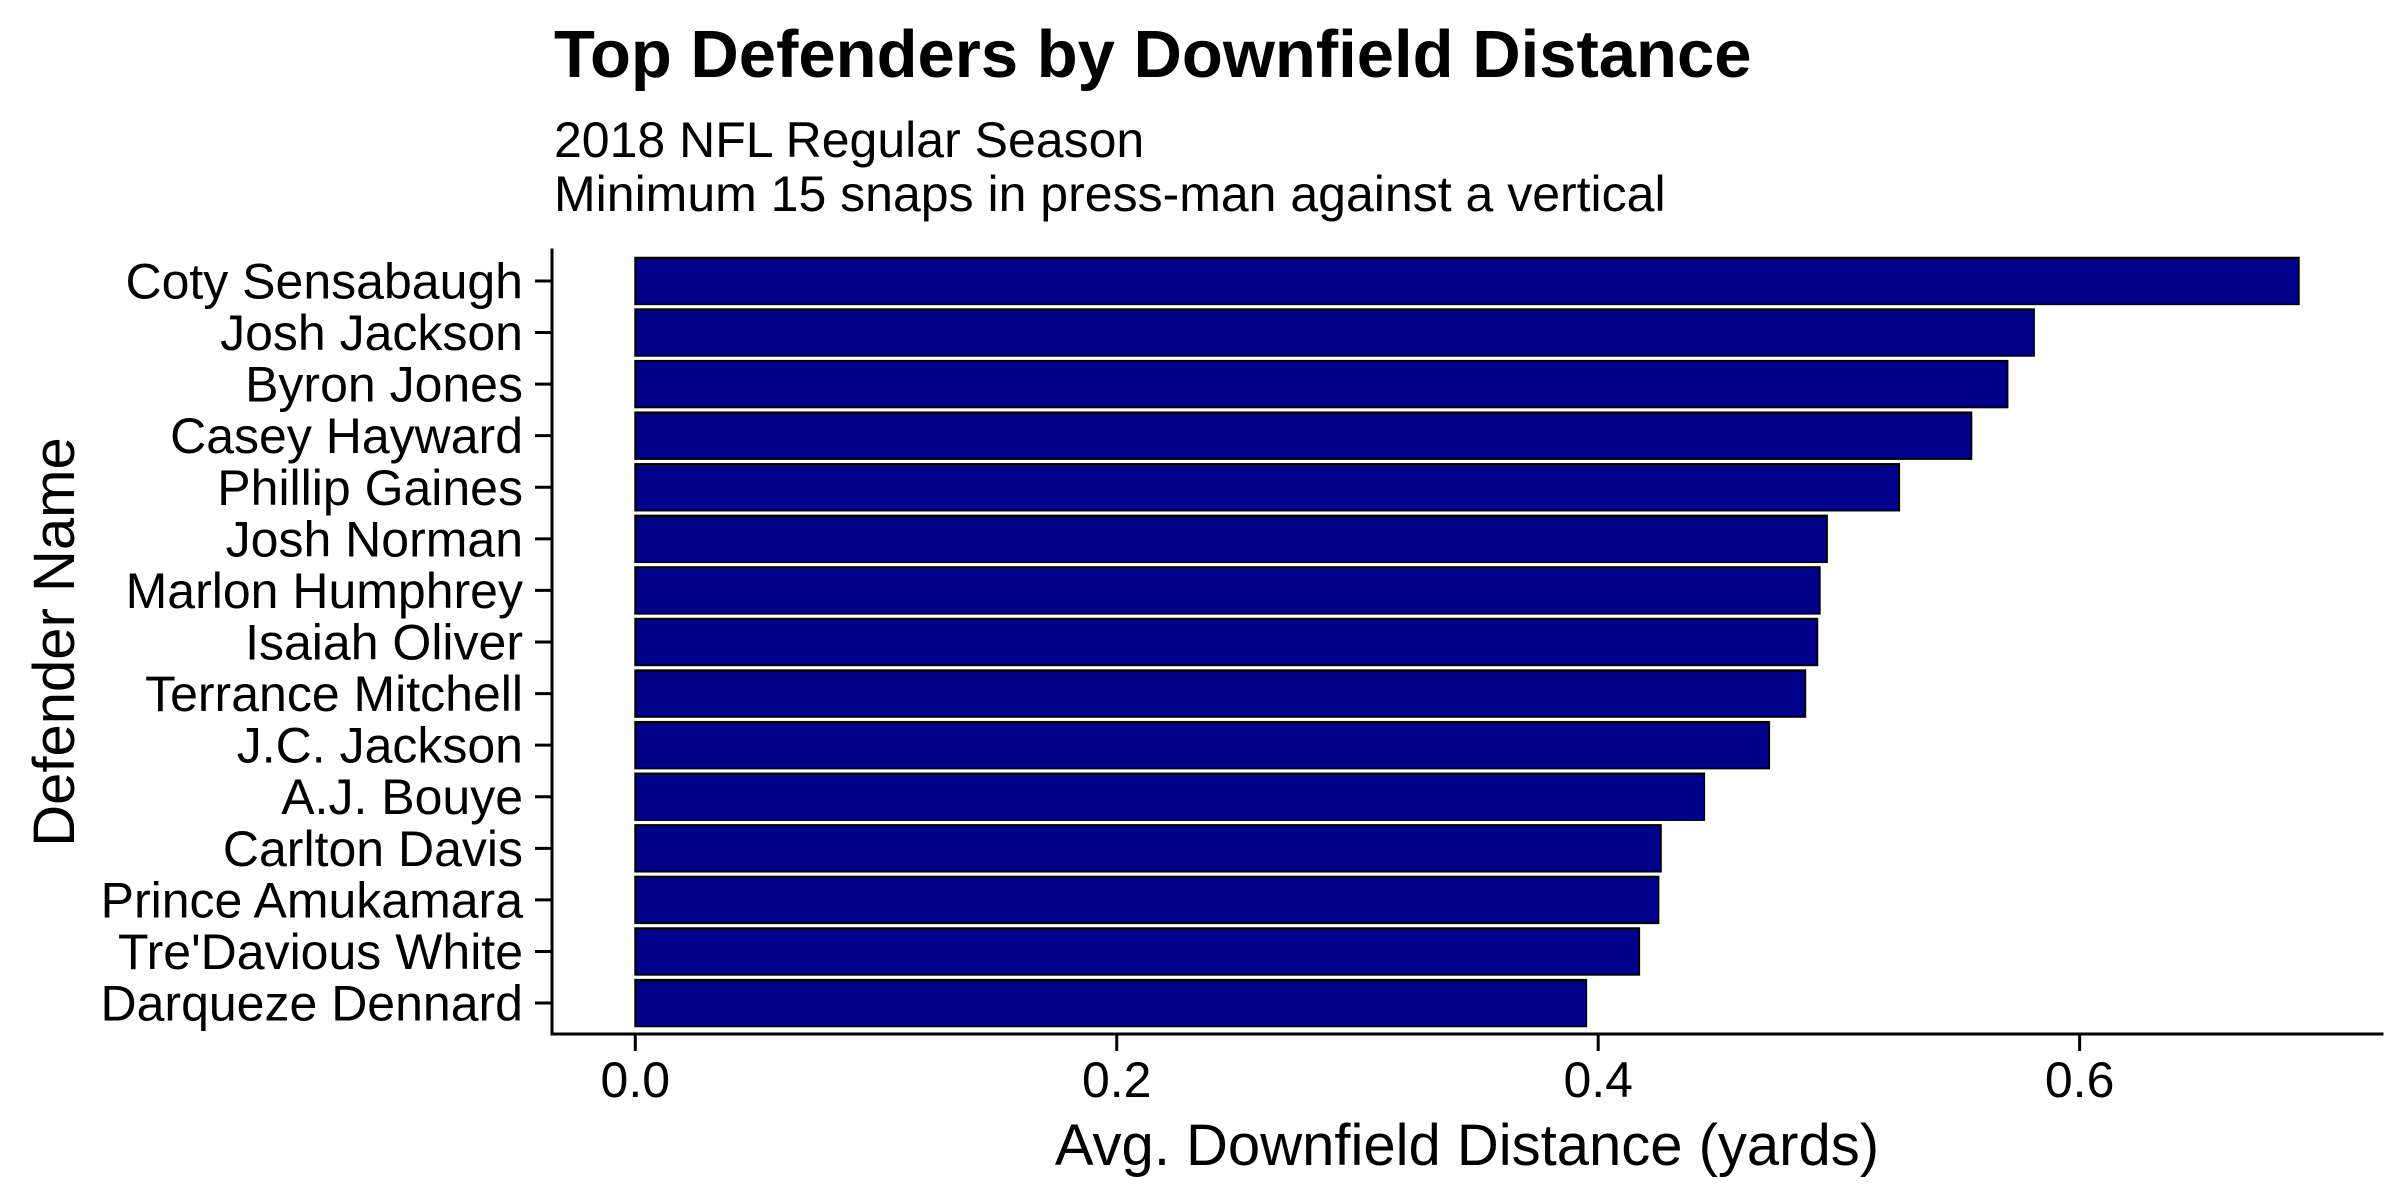 The image size is (2400, 1200). I want to click on chart-subtitle-line-1: 2018 NFL Regular Season, so click(849, 140).